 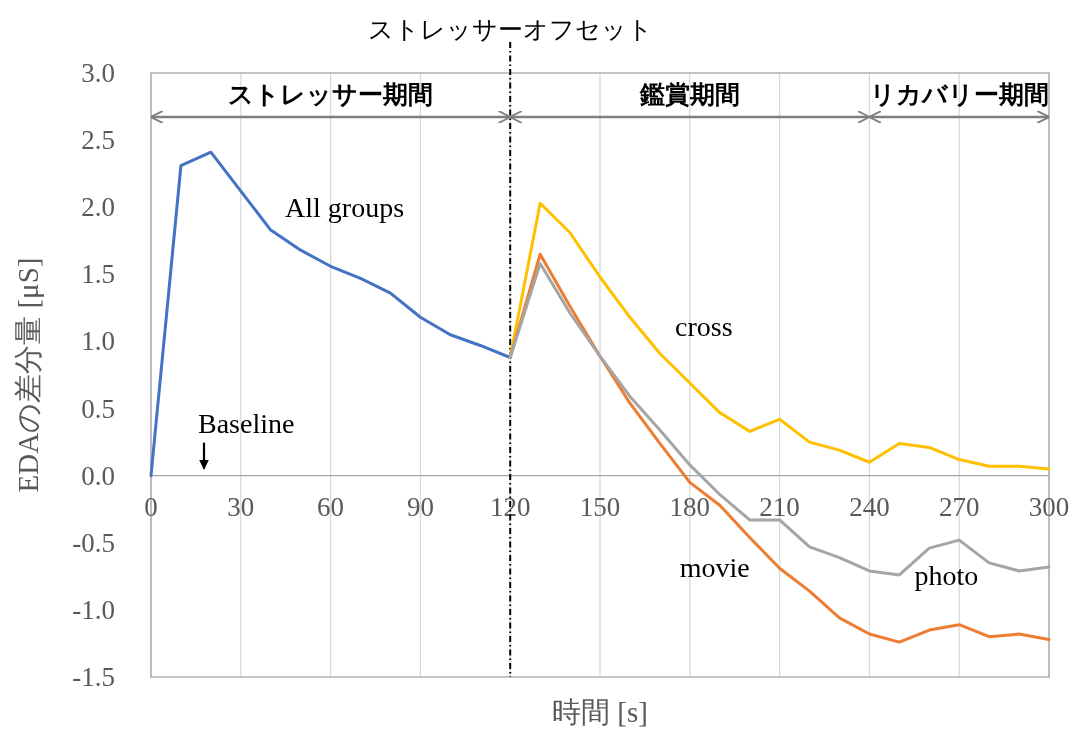 I want to click on annotation: ストレッサー期間, so click(x=331, y=94).